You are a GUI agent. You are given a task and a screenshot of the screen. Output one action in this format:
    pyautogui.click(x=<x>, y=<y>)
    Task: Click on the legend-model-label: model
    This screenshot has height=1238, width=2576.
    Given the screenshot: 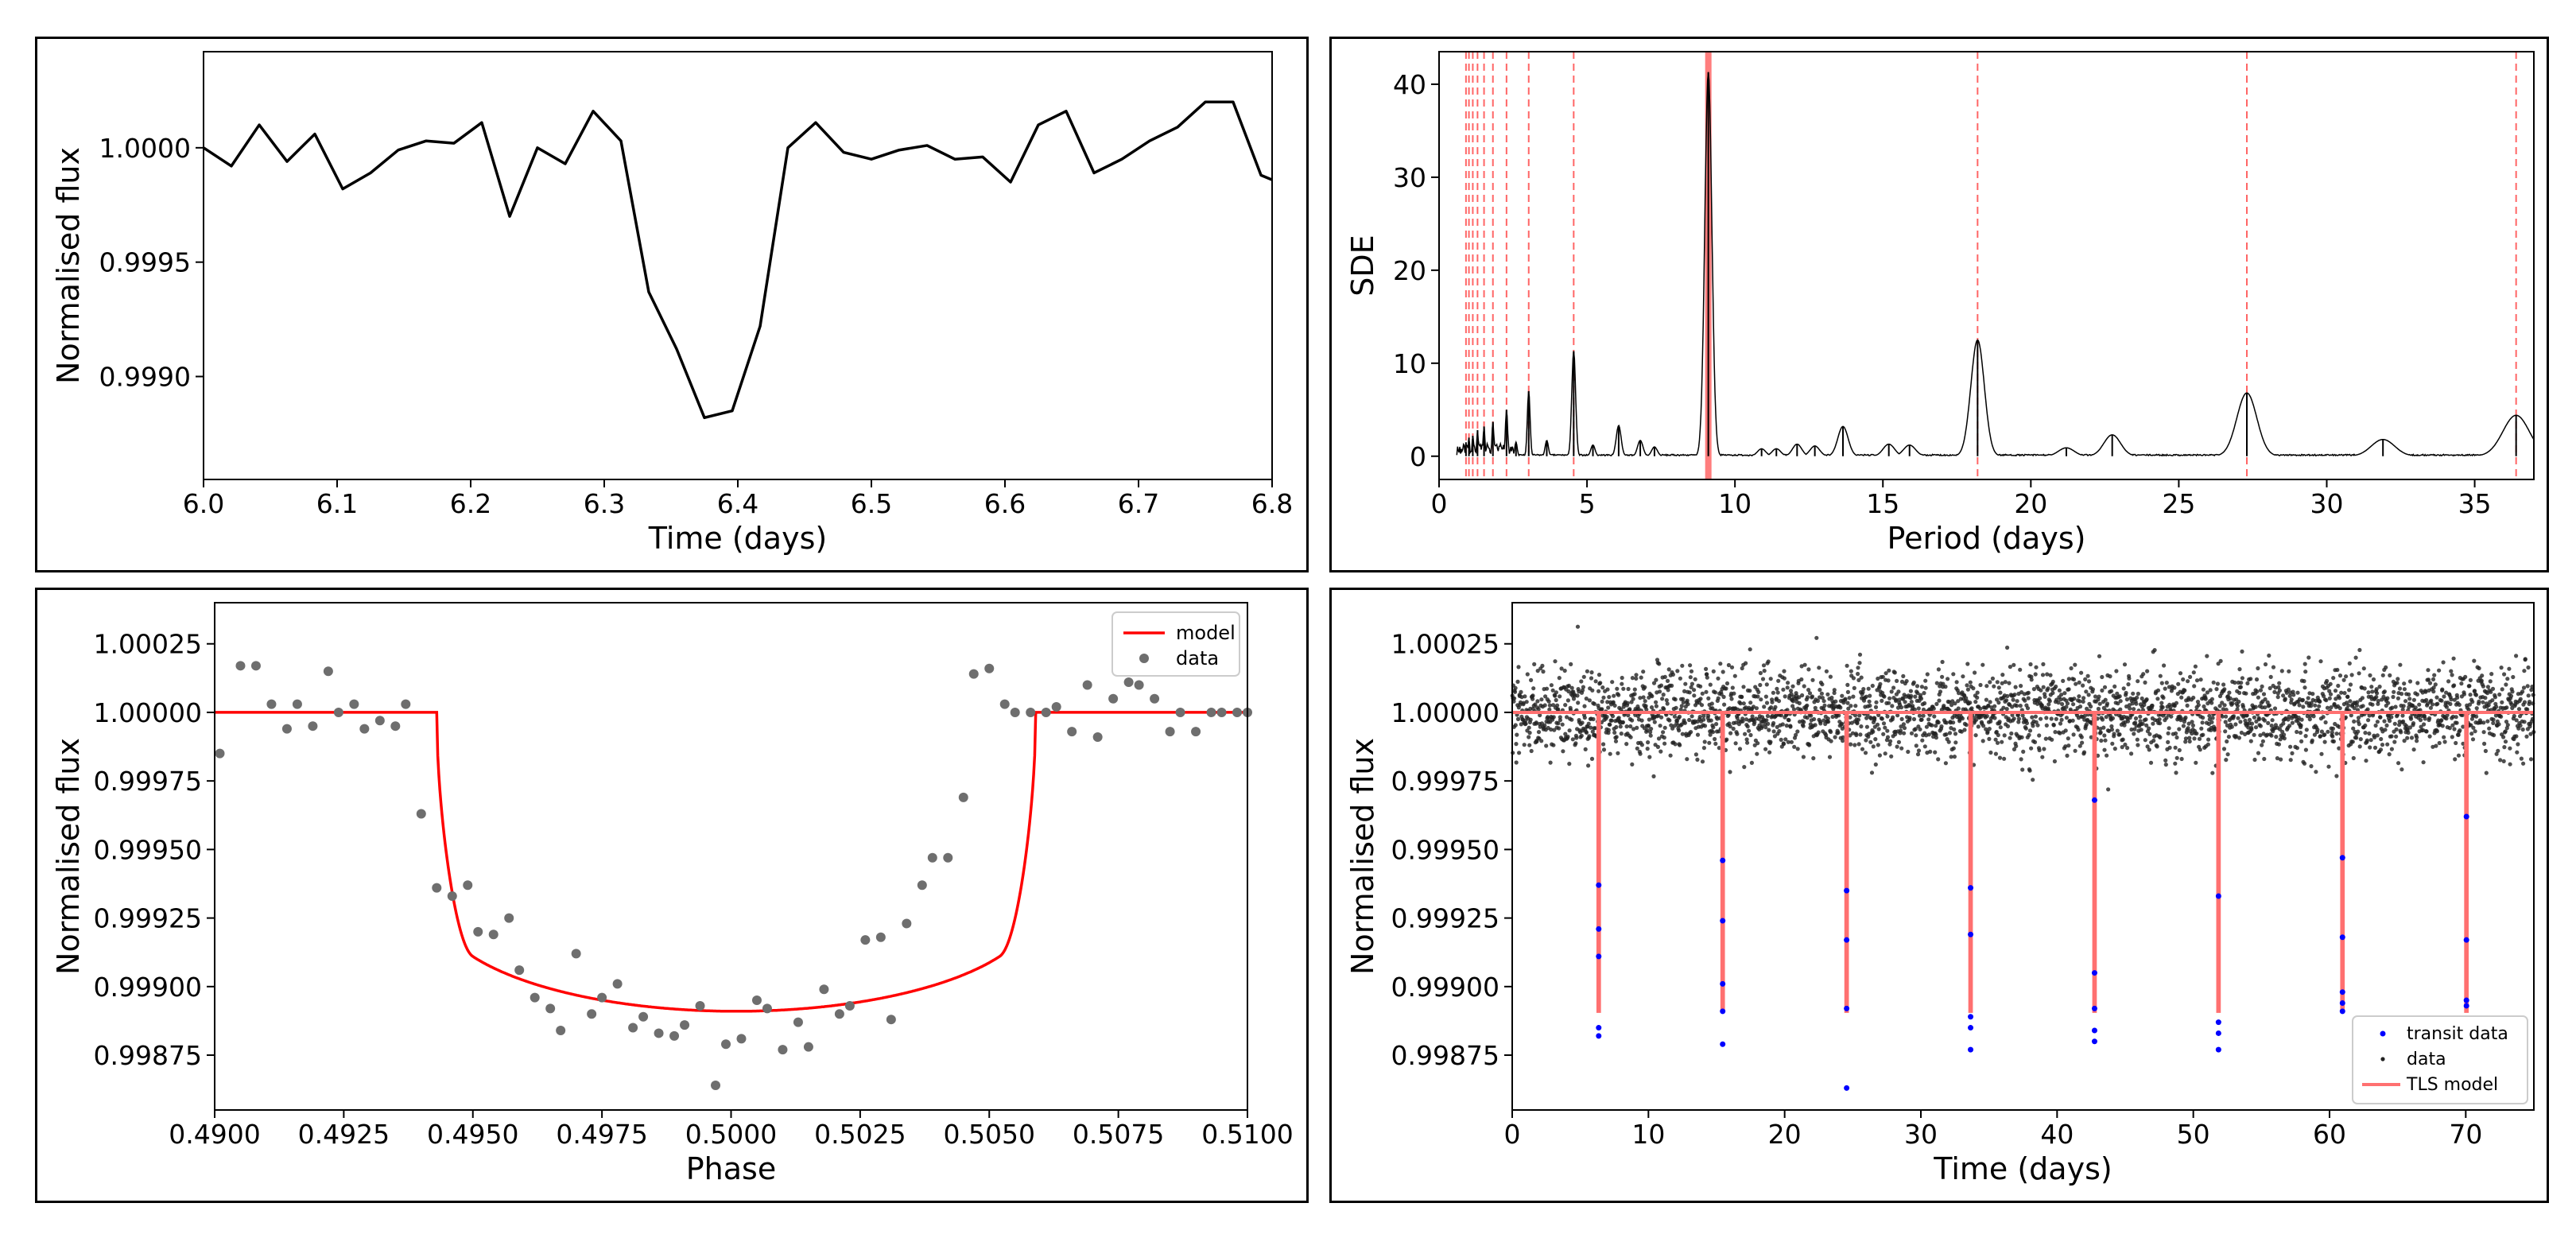 What is the action you would take?
    pyautogui.click(x=1206, y=633)
    